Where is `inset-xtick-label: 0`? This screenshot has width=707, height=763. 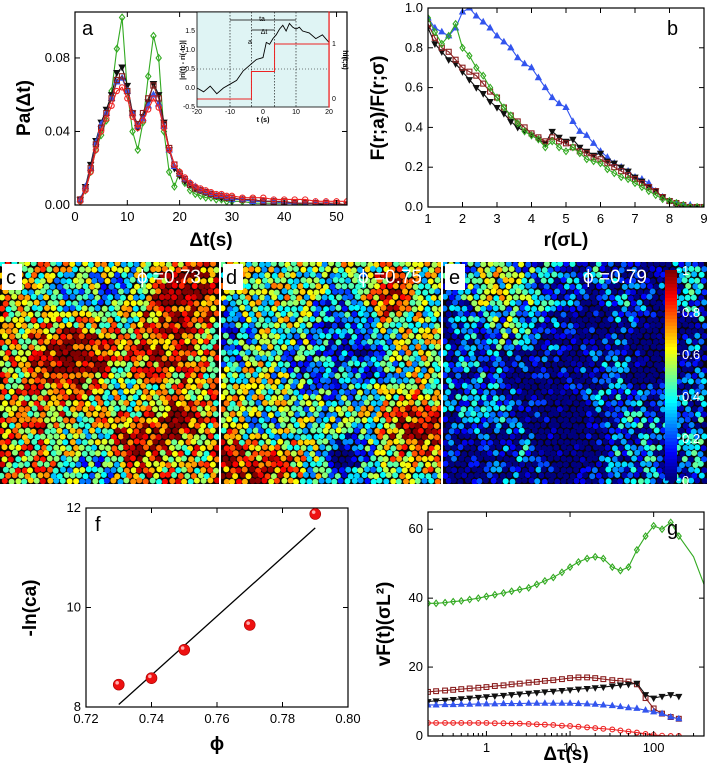 inset-xtick-label: 0 is located at coordinates (263, 112).